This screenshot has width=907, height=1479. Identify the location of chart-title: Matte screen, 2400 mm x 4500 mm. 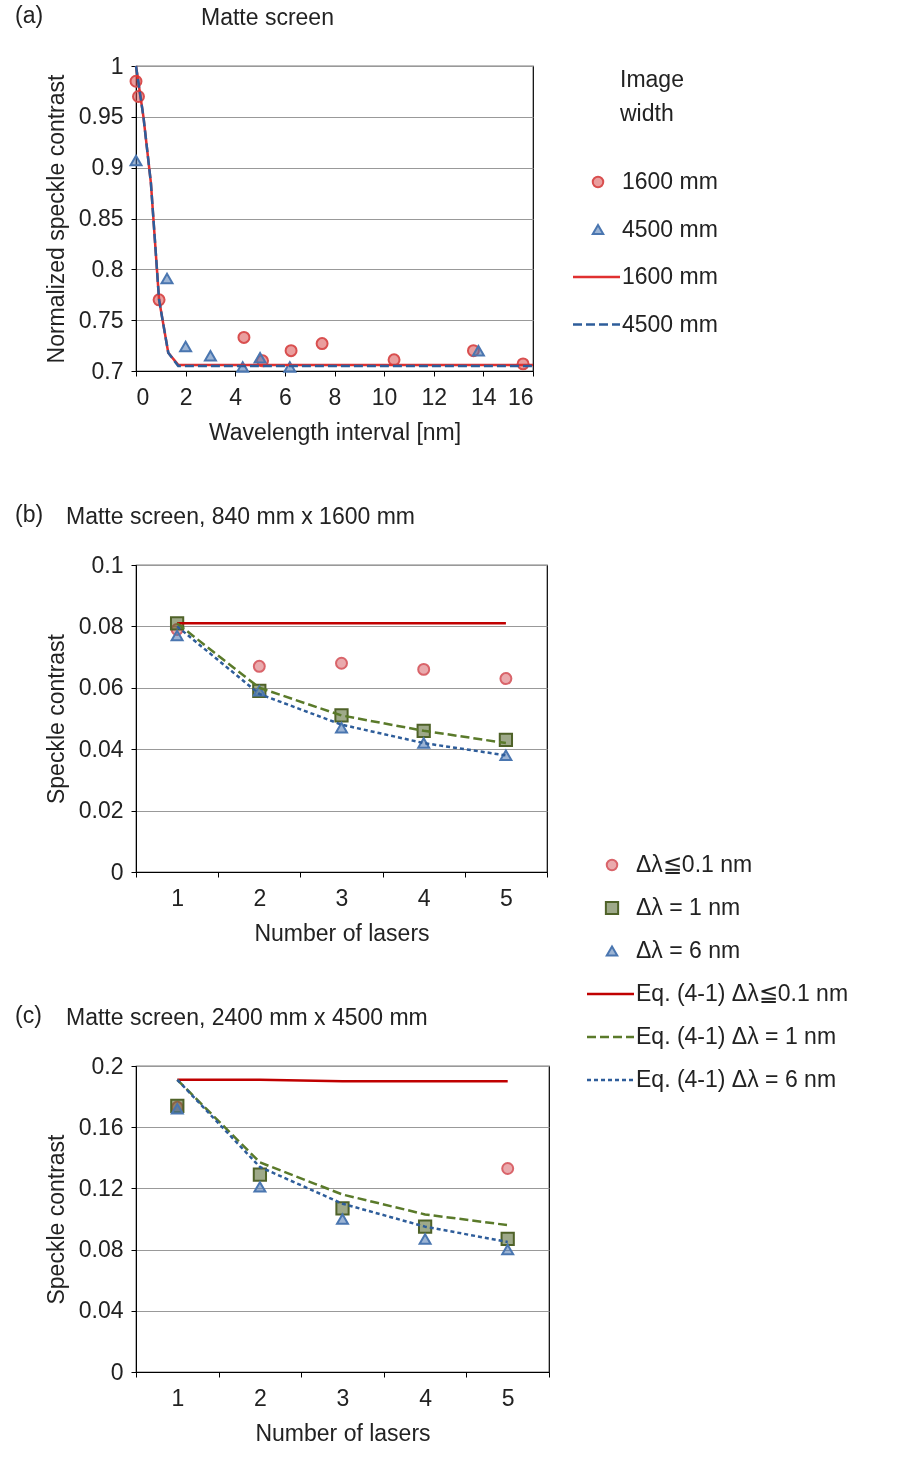
(247, 1017).